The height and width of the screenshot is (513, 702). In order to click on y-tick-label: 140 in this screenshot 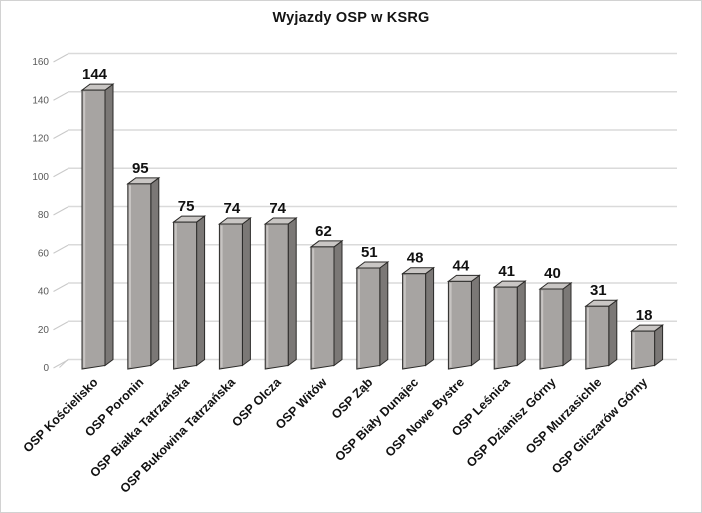, I will do `click(40, 100)`.